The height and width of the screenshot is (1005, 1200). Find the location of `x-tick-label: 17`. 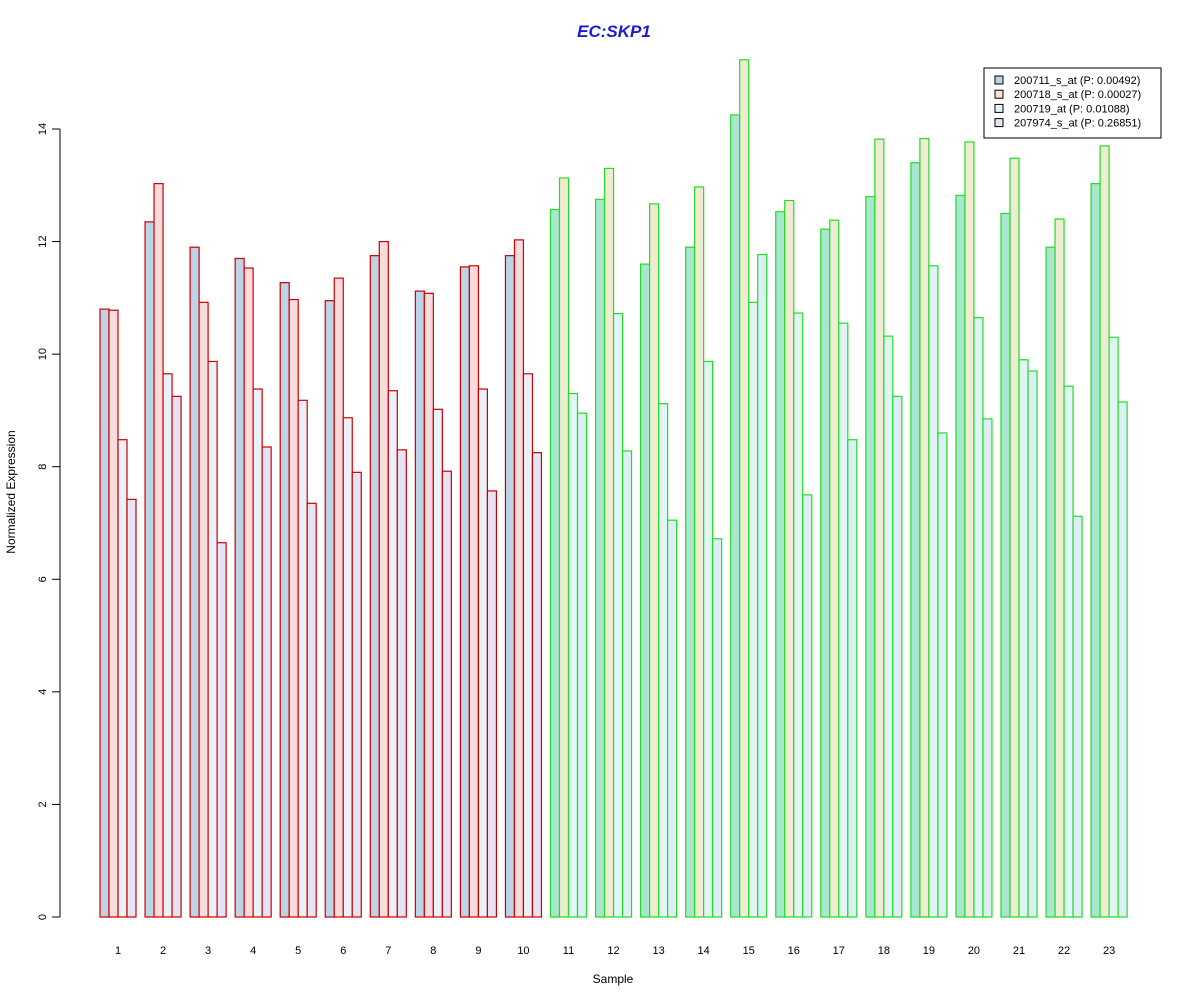

x-tick-label: 17 is located at coordinates (839, 951).